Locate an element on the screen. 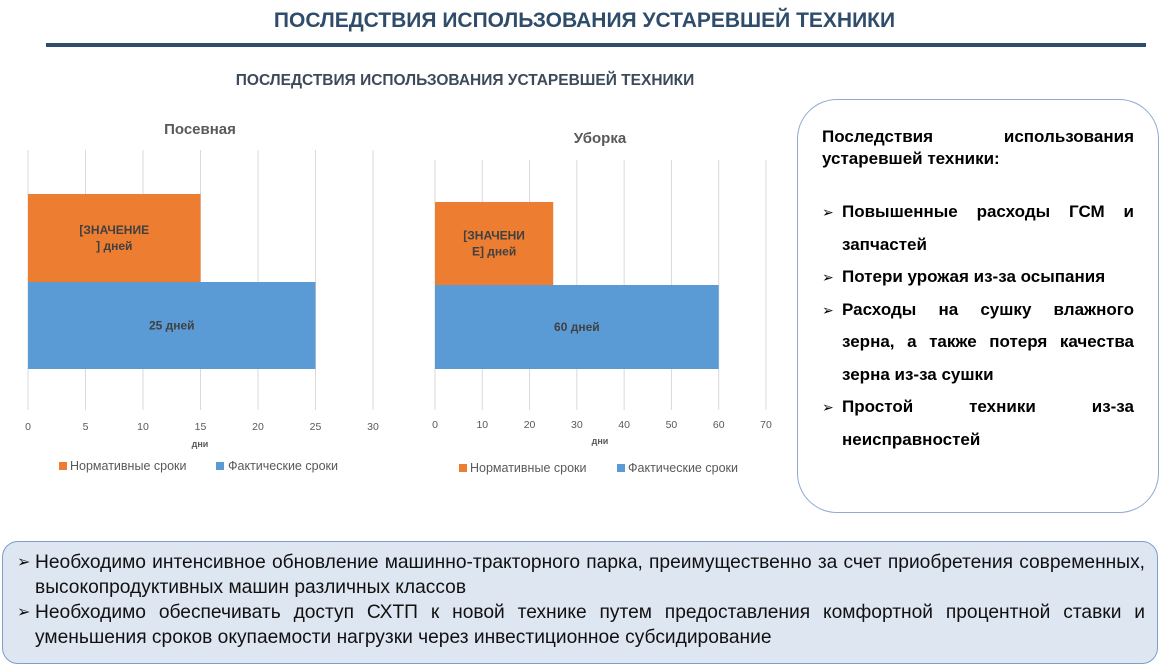  bar-data-label: 25 дней is located at coordinates (172, 326).